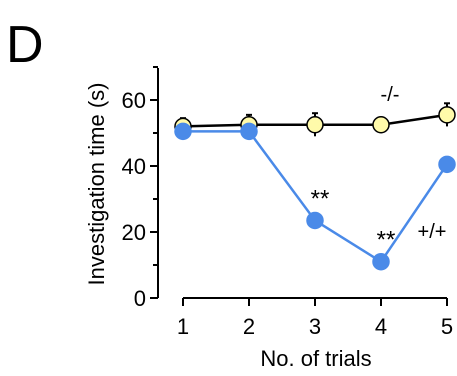  What do you see at coordinates (183, 326) in the screenshot?
I see `x-tick-label: 1` at bounding box center [183, 326].